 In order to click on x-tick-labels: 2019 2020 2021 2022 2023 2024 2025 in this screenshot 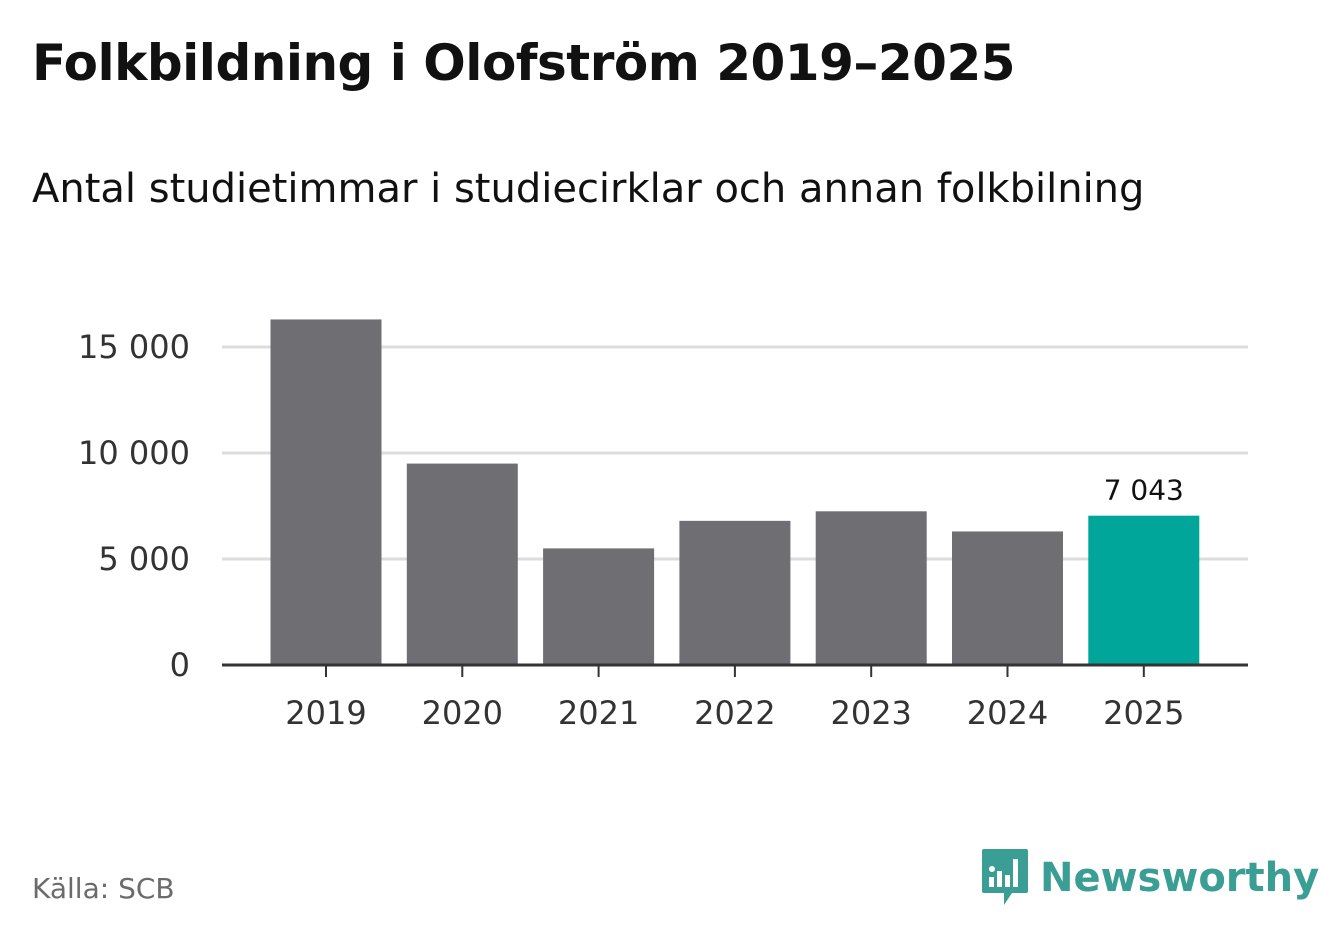, I will do `click(734, 713)`.